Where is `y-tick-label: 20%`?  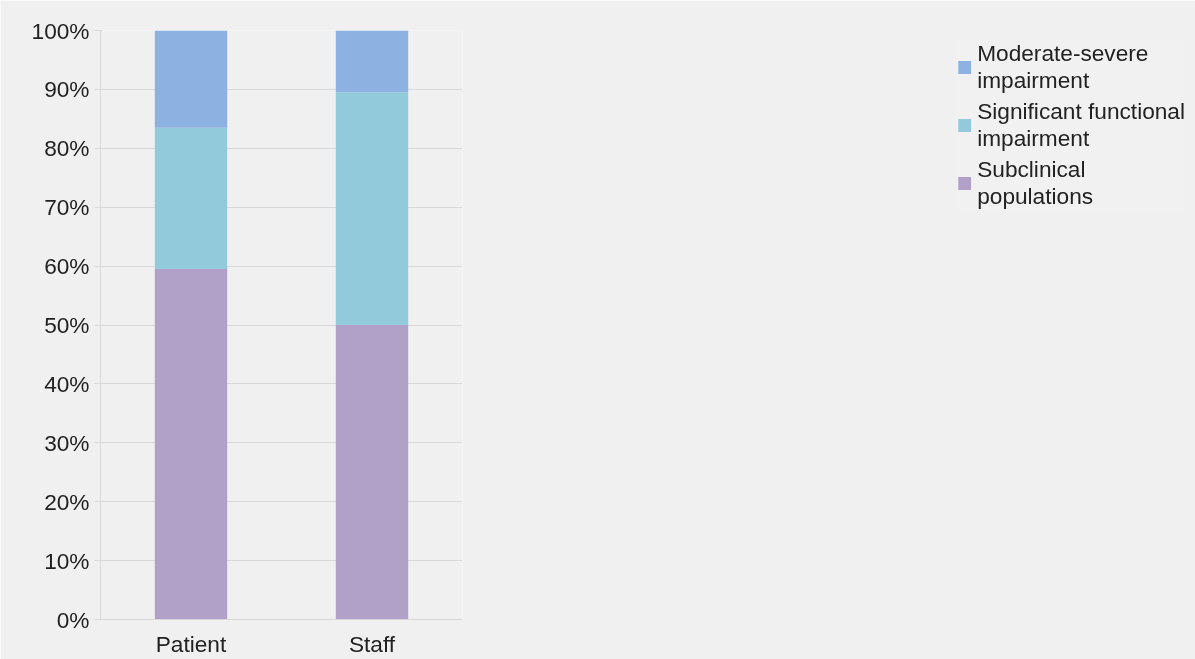
y-tick-label: 20% is located at coordinates (67, 501).